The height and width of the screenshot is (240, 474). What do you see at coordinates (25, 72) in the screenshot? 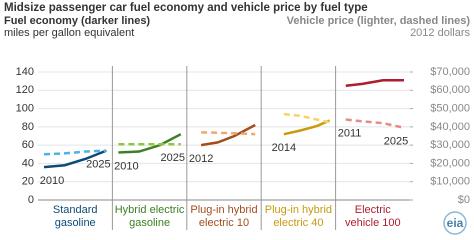
I see `y-tick-label: 140` at bounding box center [25, 72].